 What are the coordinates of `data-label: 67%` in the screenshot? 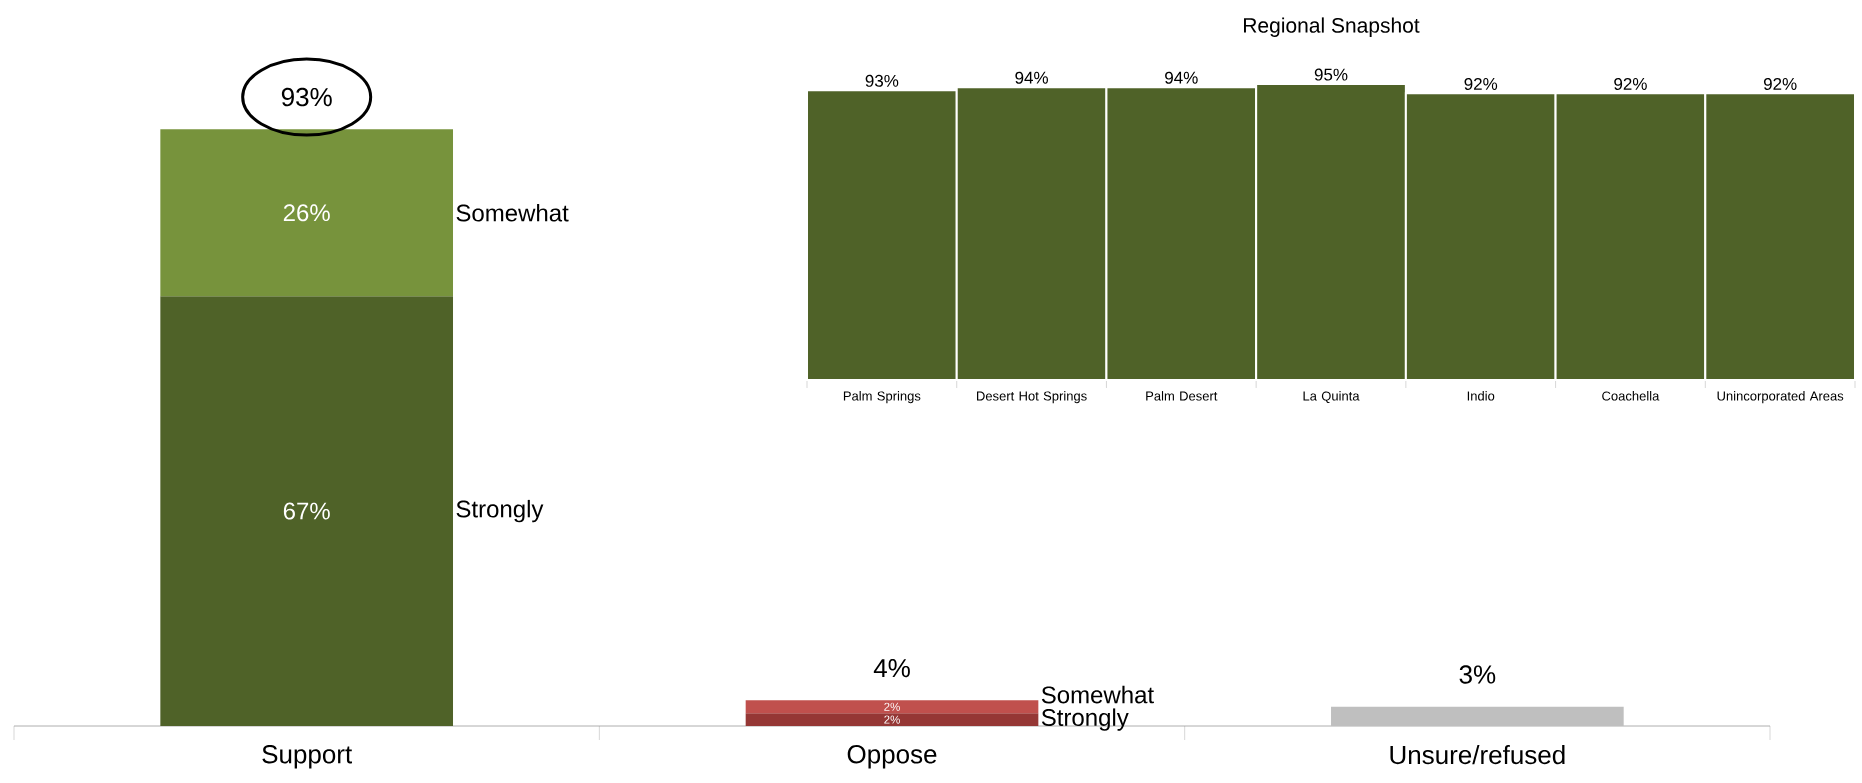 It's located at (306, 511).